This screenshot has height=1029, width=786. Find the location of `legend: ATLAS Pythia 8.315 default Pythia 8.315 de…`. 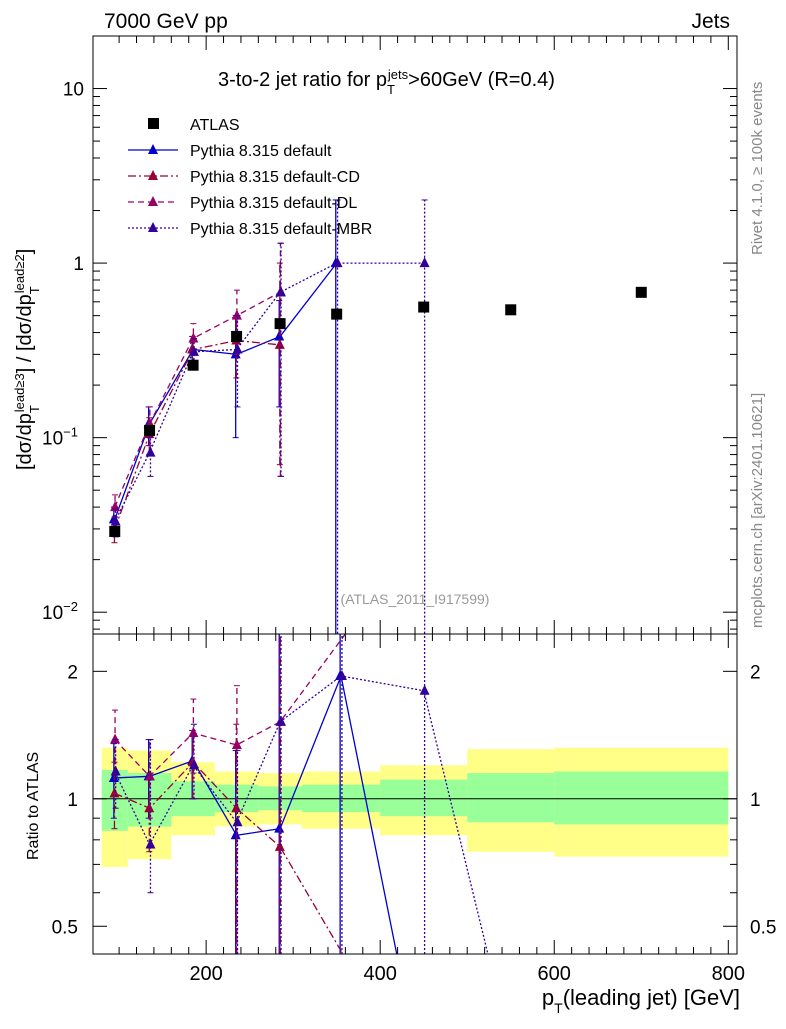

legend: ATLAS Pythia 8.315 default Pythia 8.315 de… is located at coordinates (250, 177).